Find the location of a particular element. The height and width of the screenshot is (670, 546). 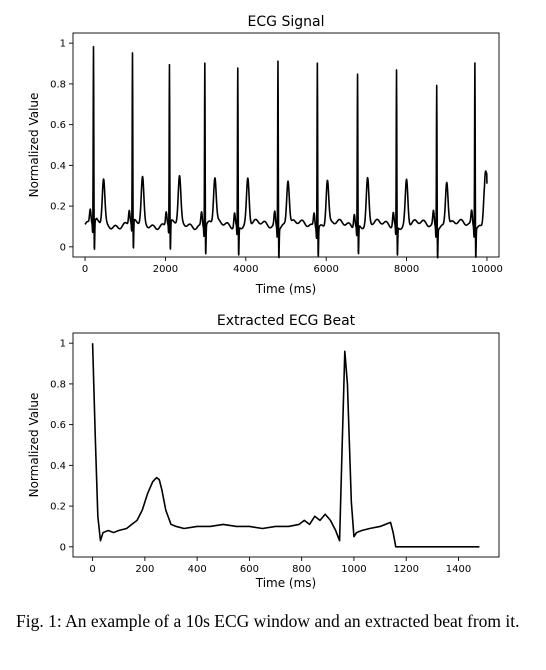

chart-title: Extracted ECG Beat is located at coordinates (286, 321).